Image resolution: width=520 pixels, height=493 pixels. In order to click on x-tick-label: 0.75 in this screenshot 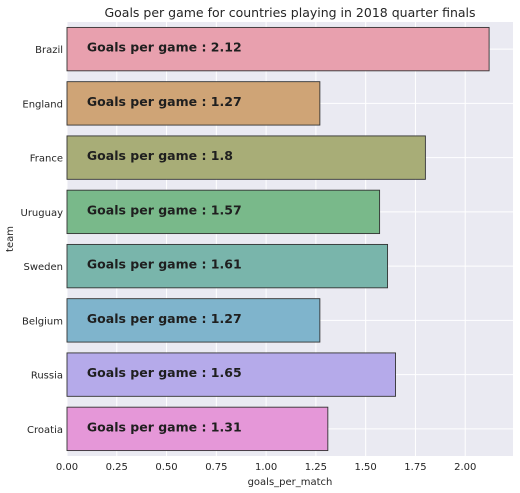, I will do `click(216, 467)`.